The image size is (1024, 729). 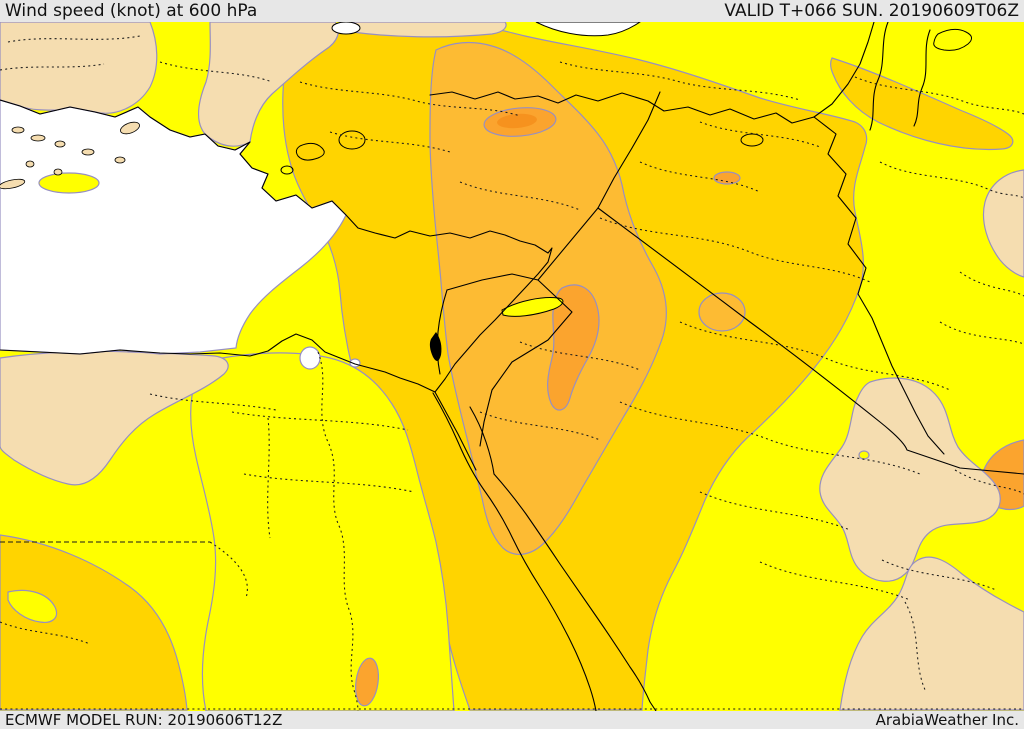 I want to click on marmara-sea, so click(x=346, y=28).